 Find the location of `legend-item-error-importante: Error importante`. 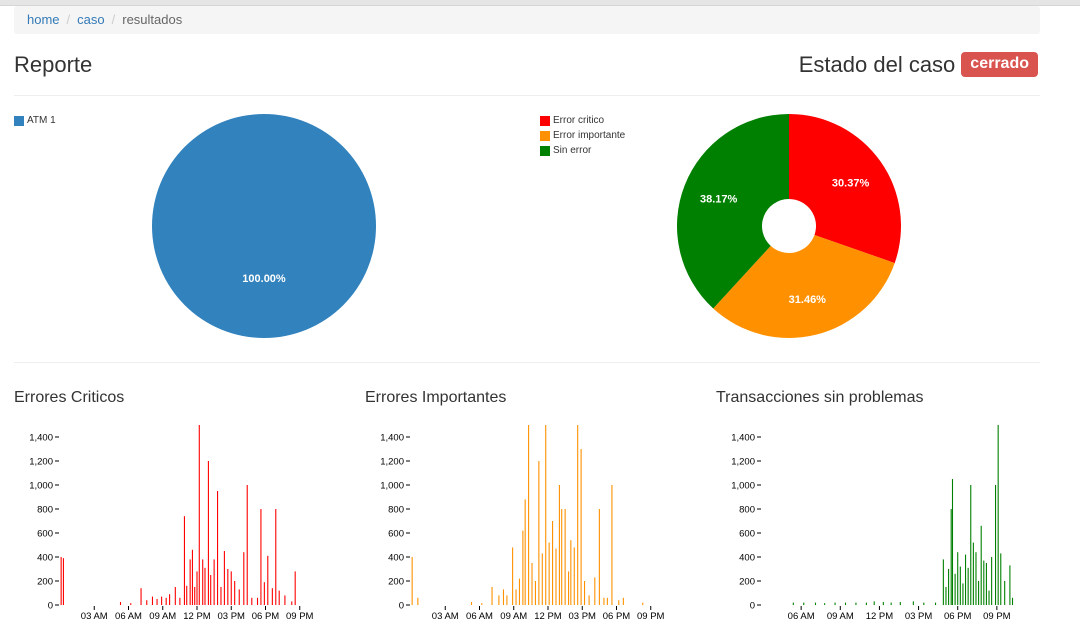

legend-item-error-importante: Error importante is located at coordinates (582, 135).